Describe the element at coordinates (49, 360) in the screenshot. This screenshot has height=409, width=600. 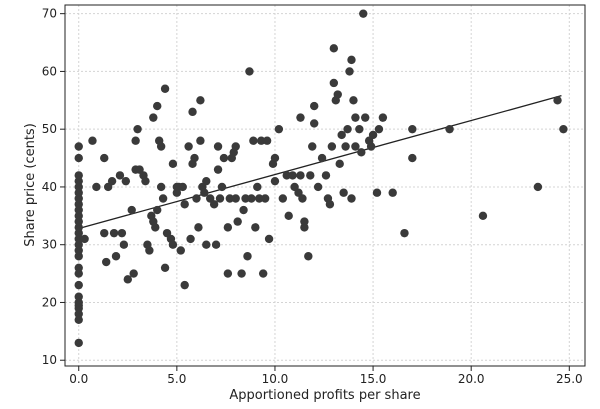
I see `y-tick-label: 10` at that location.